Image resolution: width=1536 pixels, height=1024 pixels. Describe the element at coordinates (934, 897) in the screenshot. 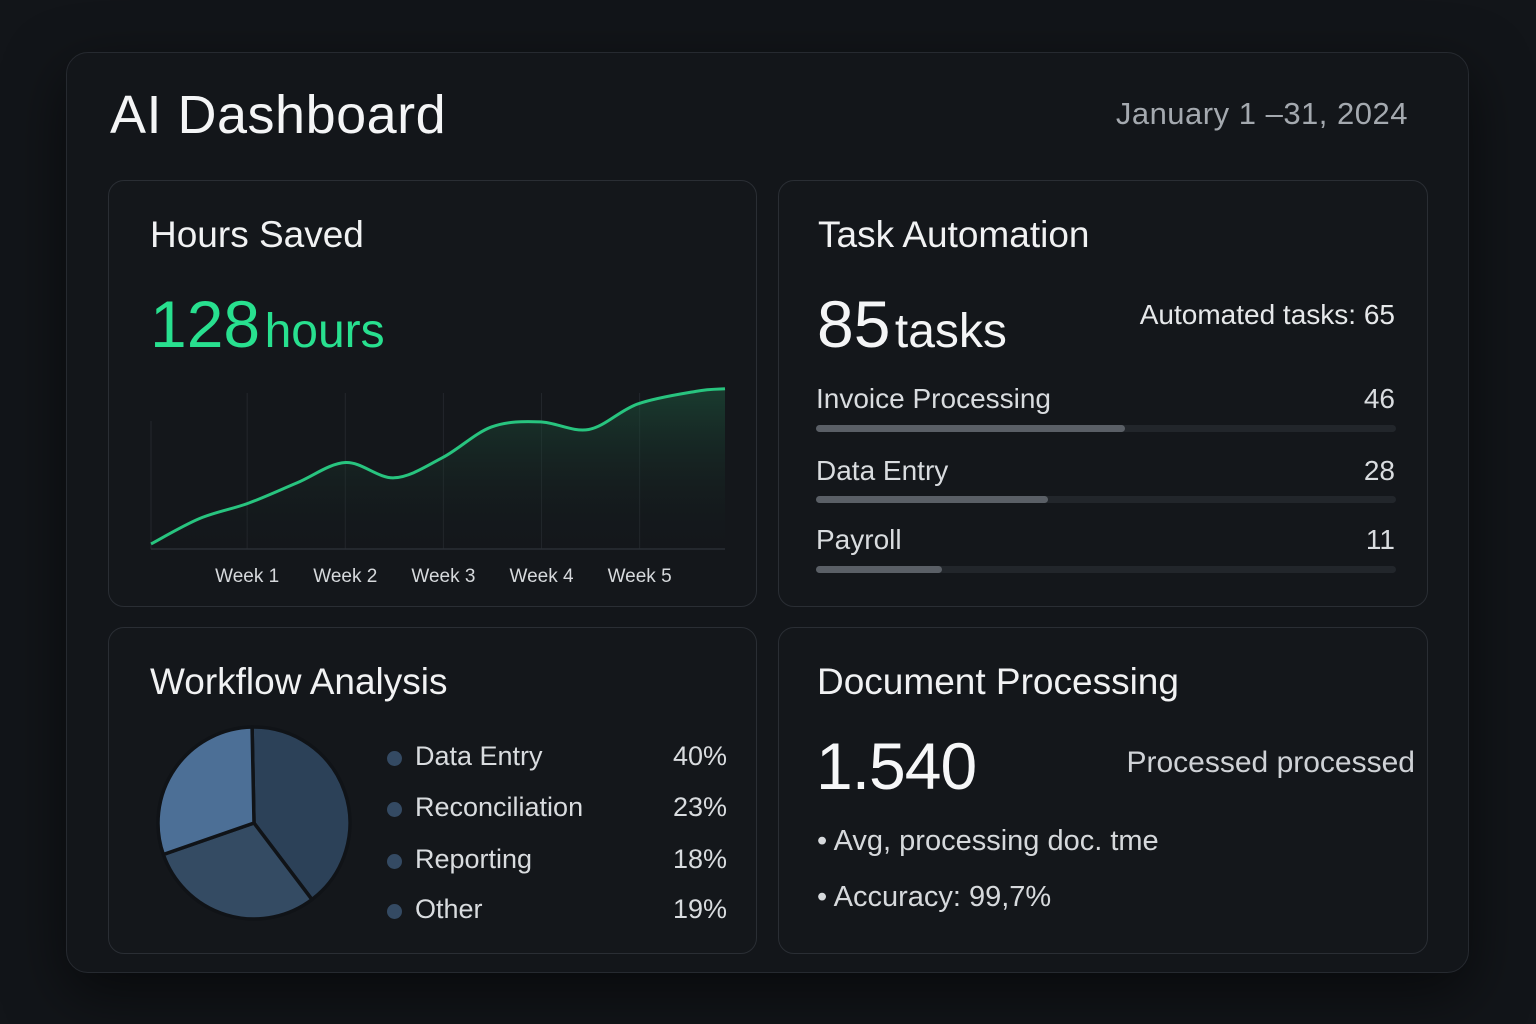

I see `accuracy-item: • Accuracy: 99,7%` at that location.